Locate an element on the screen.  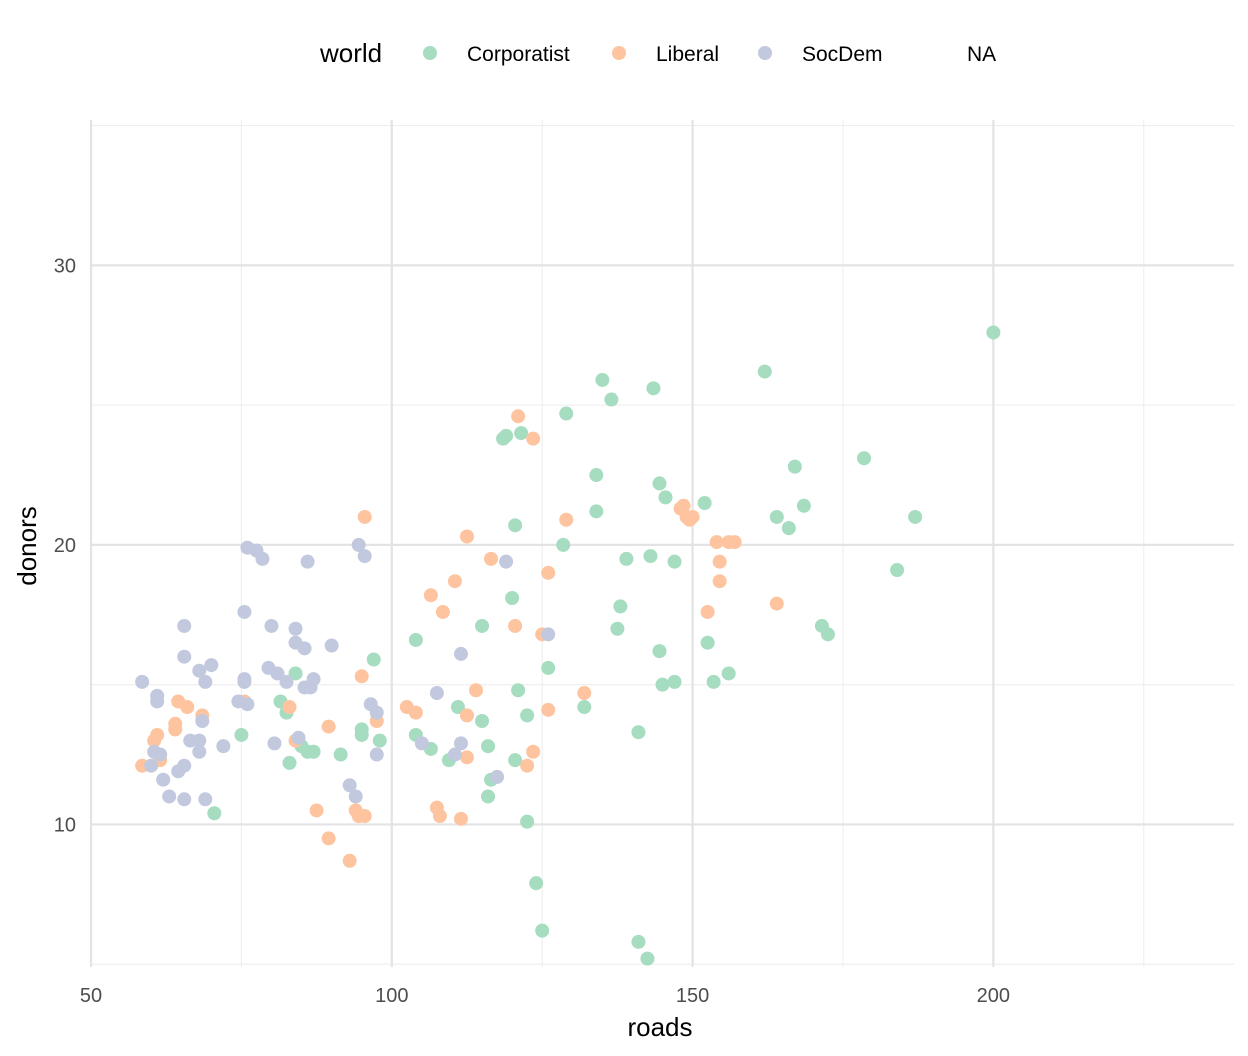
y-axis-title: donors is located at coordinates (27, 546).